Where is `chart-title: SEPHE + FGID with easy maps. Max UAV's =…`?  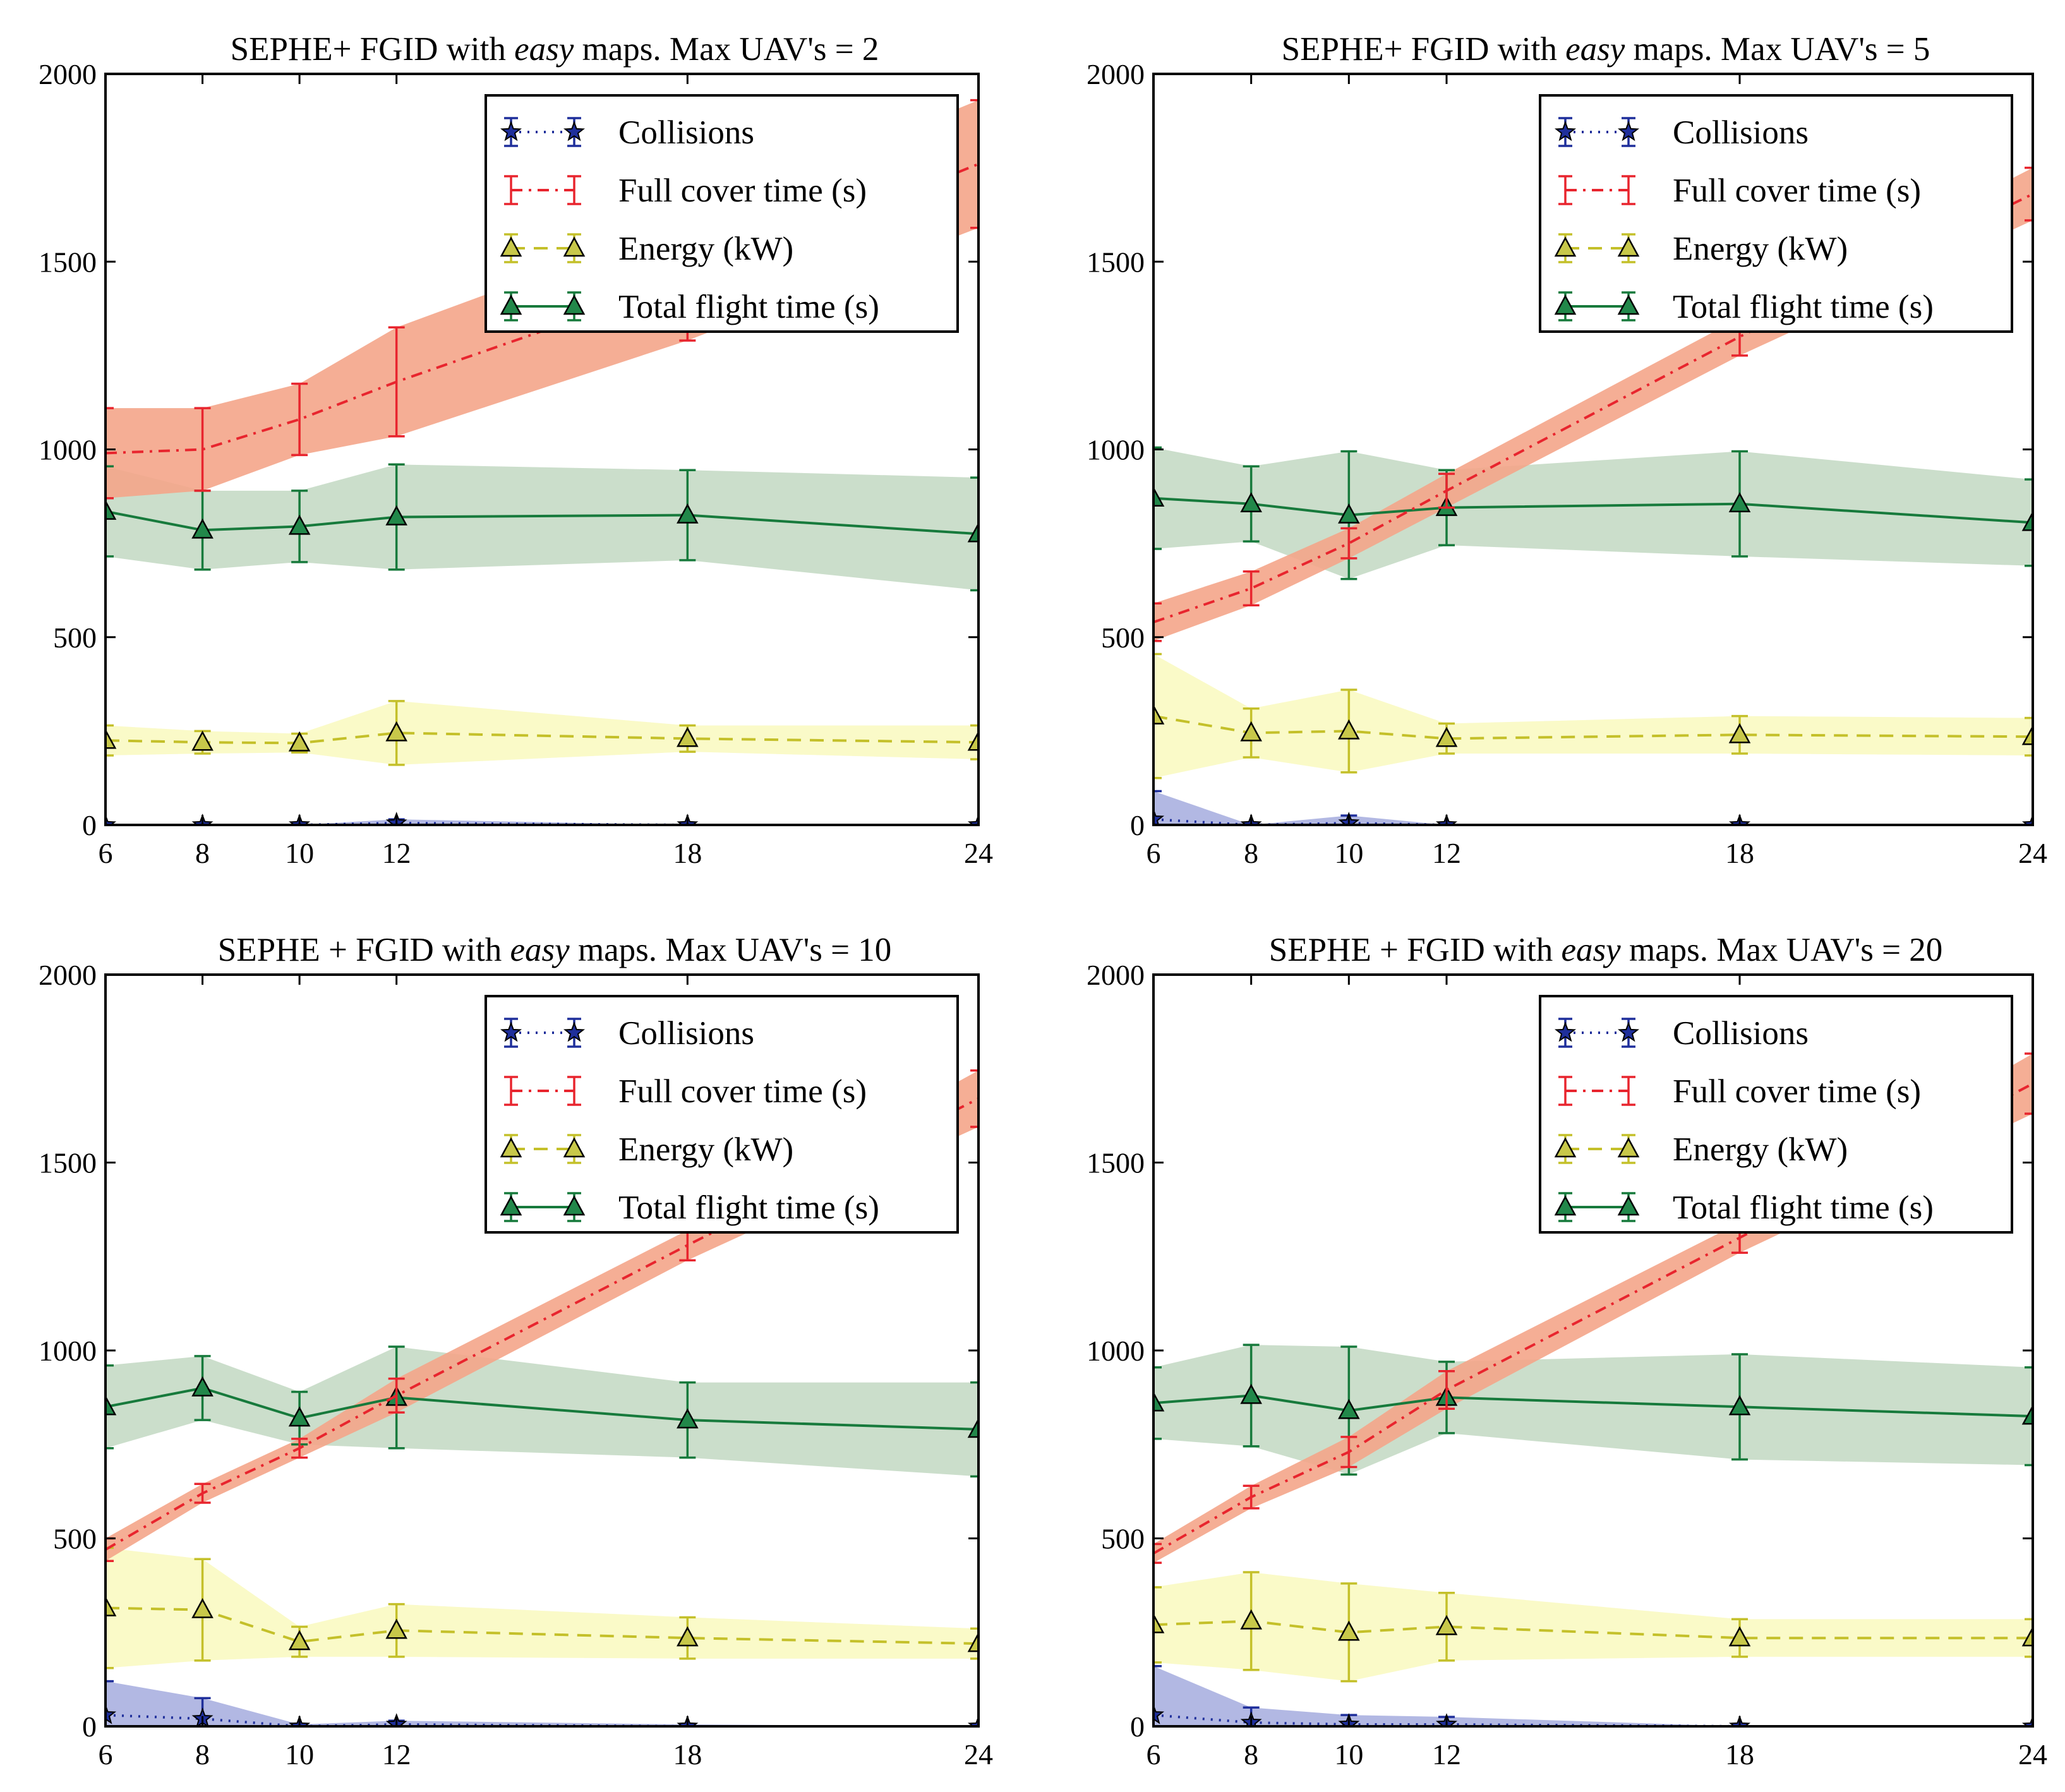
chart-title: SEPHE + FGID with easy maps. Max UAV's =… is located at coordinates (555, 950).